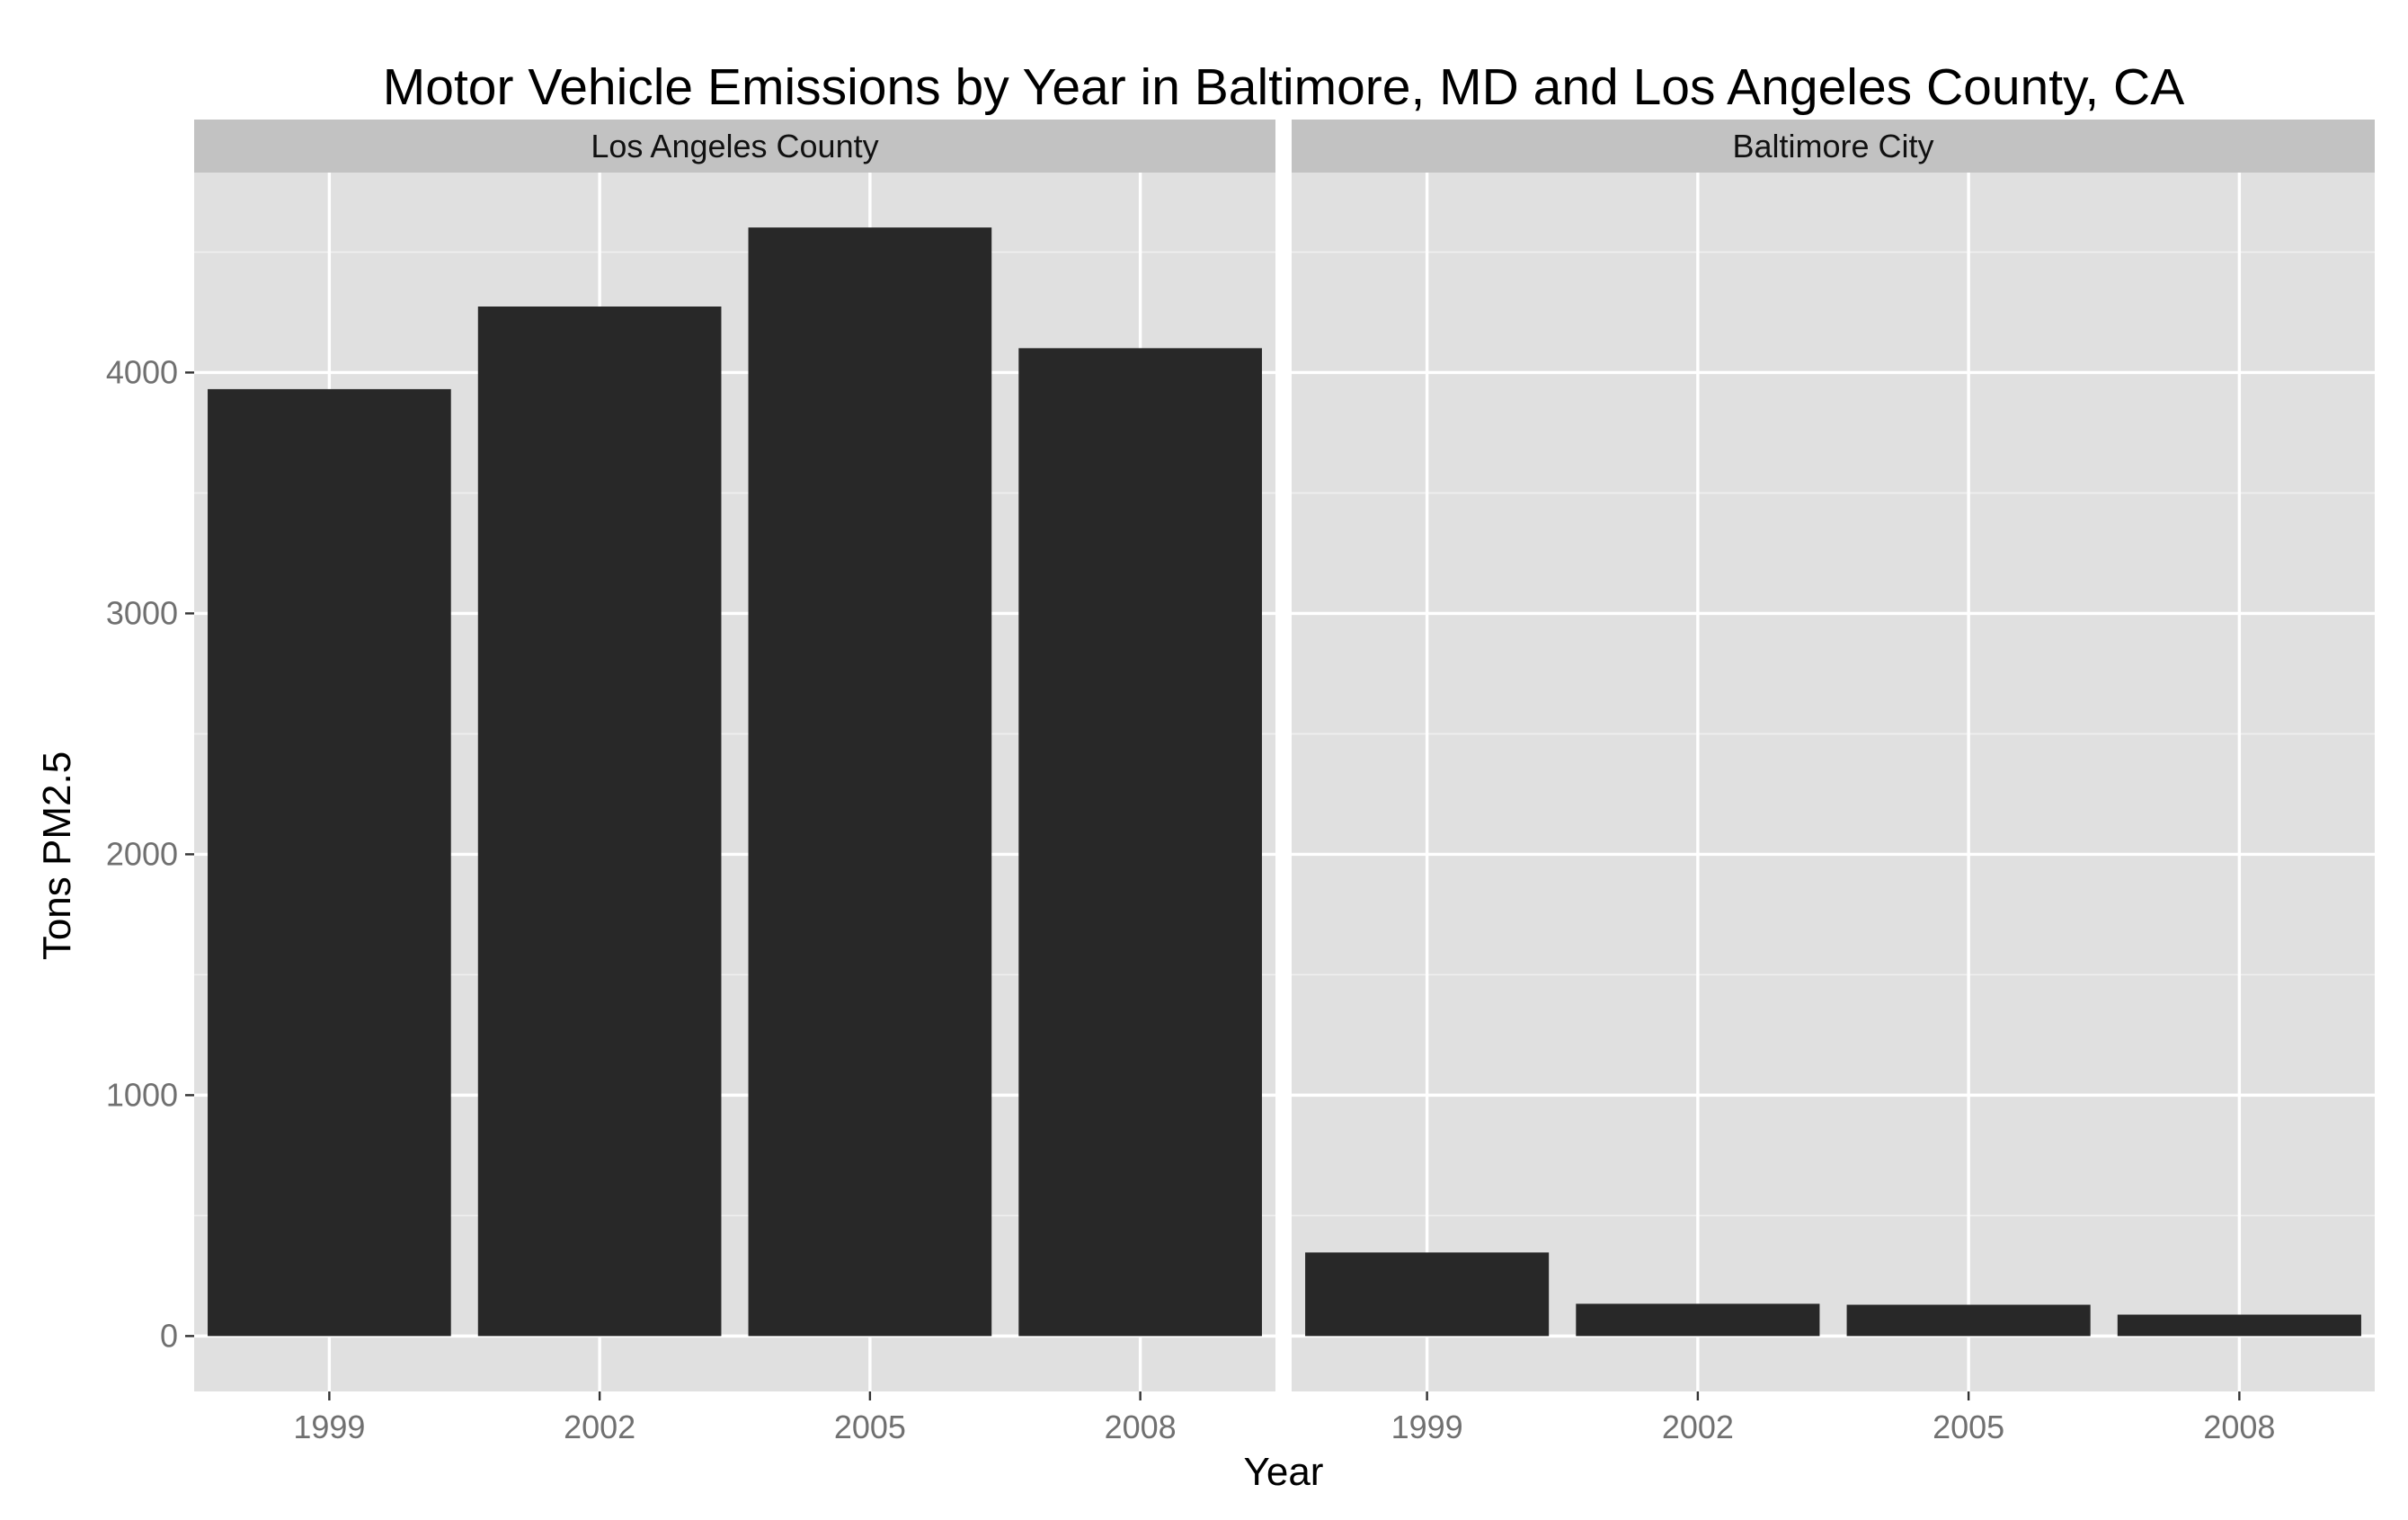 The width and height of the screenshot is (2408, 1520). What do you see at coordinates (142, 853) in the screenshot?
I see `y-tick-label: 2000` at bounding box center [142, 853].